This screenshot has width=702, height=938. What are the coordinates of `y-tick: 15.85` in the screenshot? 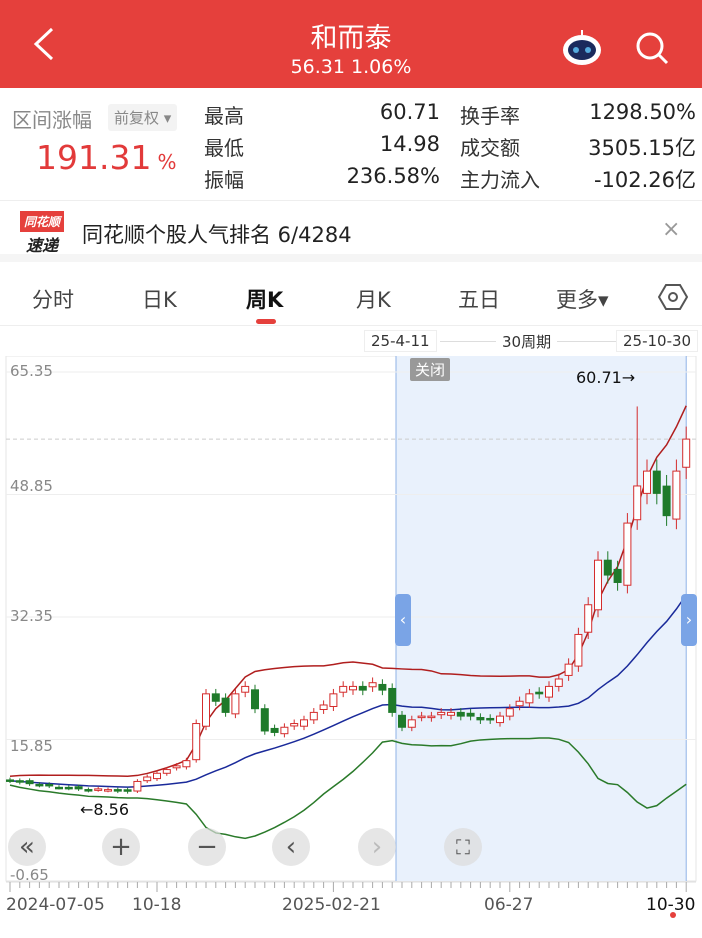 It's located at (31, 746).